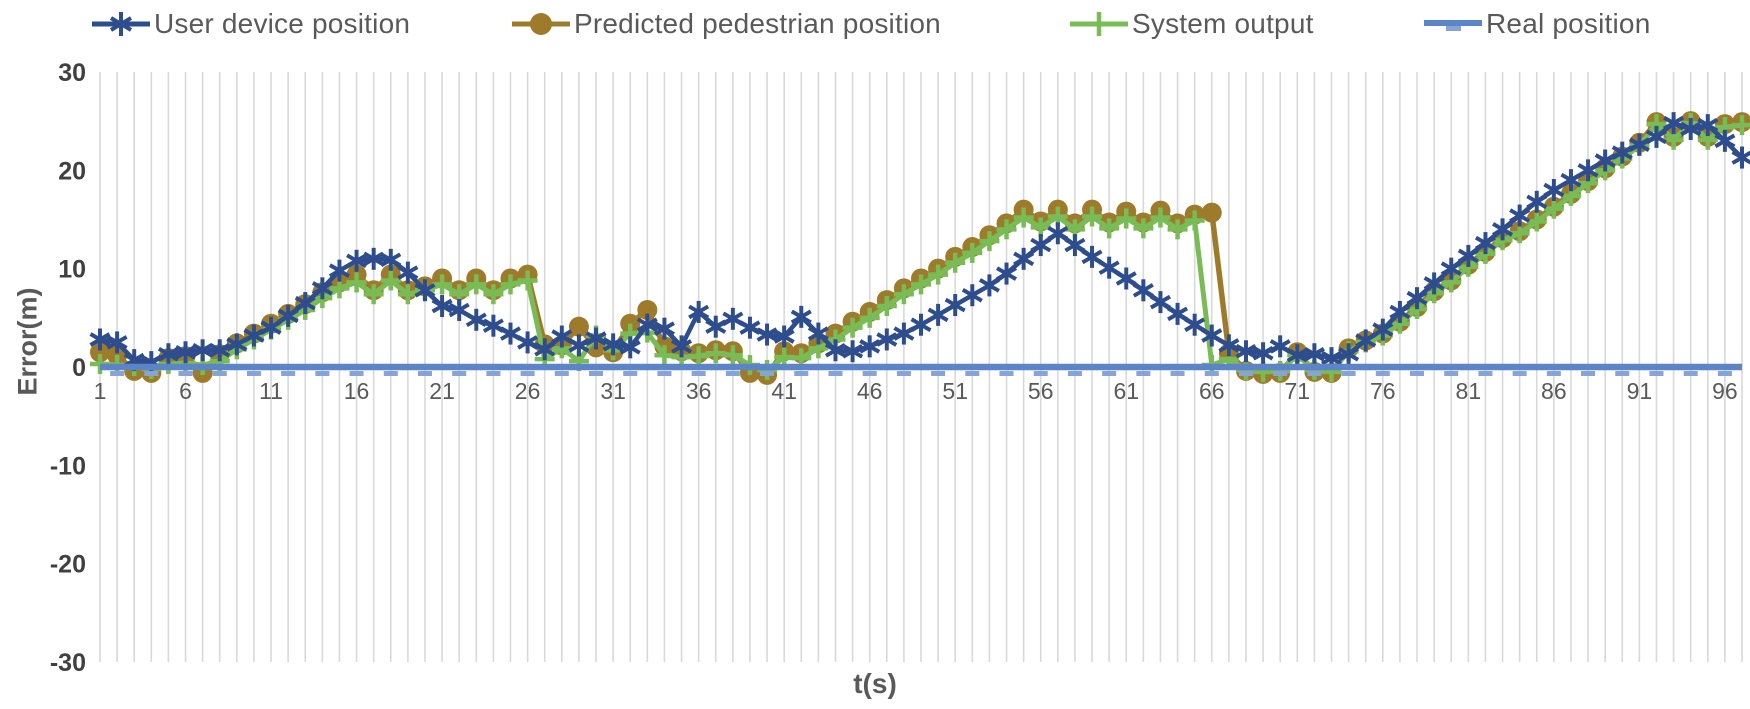  Describe the element at coordinates (955, 391) in the screenshot. I see `x-tick-label: 51` at that location.